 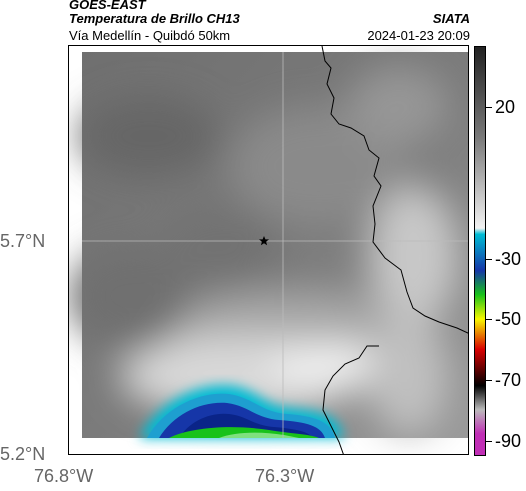 What do you see at coordinates (508, 258) in the screenshot?
I see `colorbar-tick-label: -30` at bounding box center [508, 258].